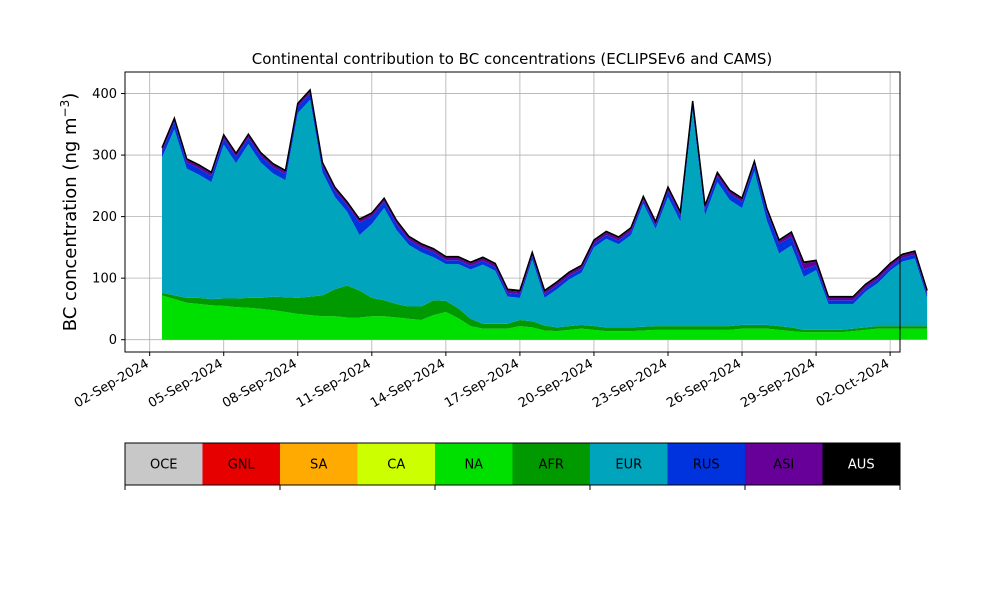  I want to click on x-tick-label: 02-Sep-2024, so click(112, 383).